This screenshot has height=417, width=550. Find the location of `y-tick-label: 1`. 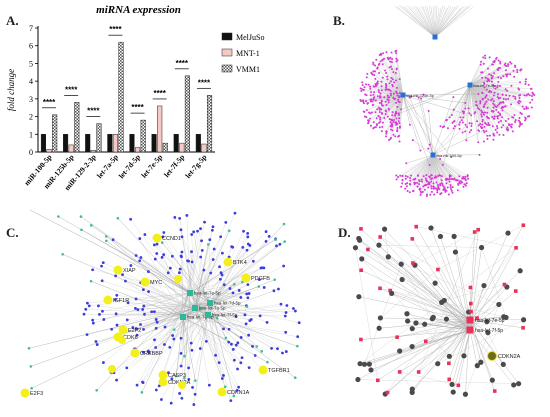

y-tick-label: 1 is located at coordinates (31, 134).